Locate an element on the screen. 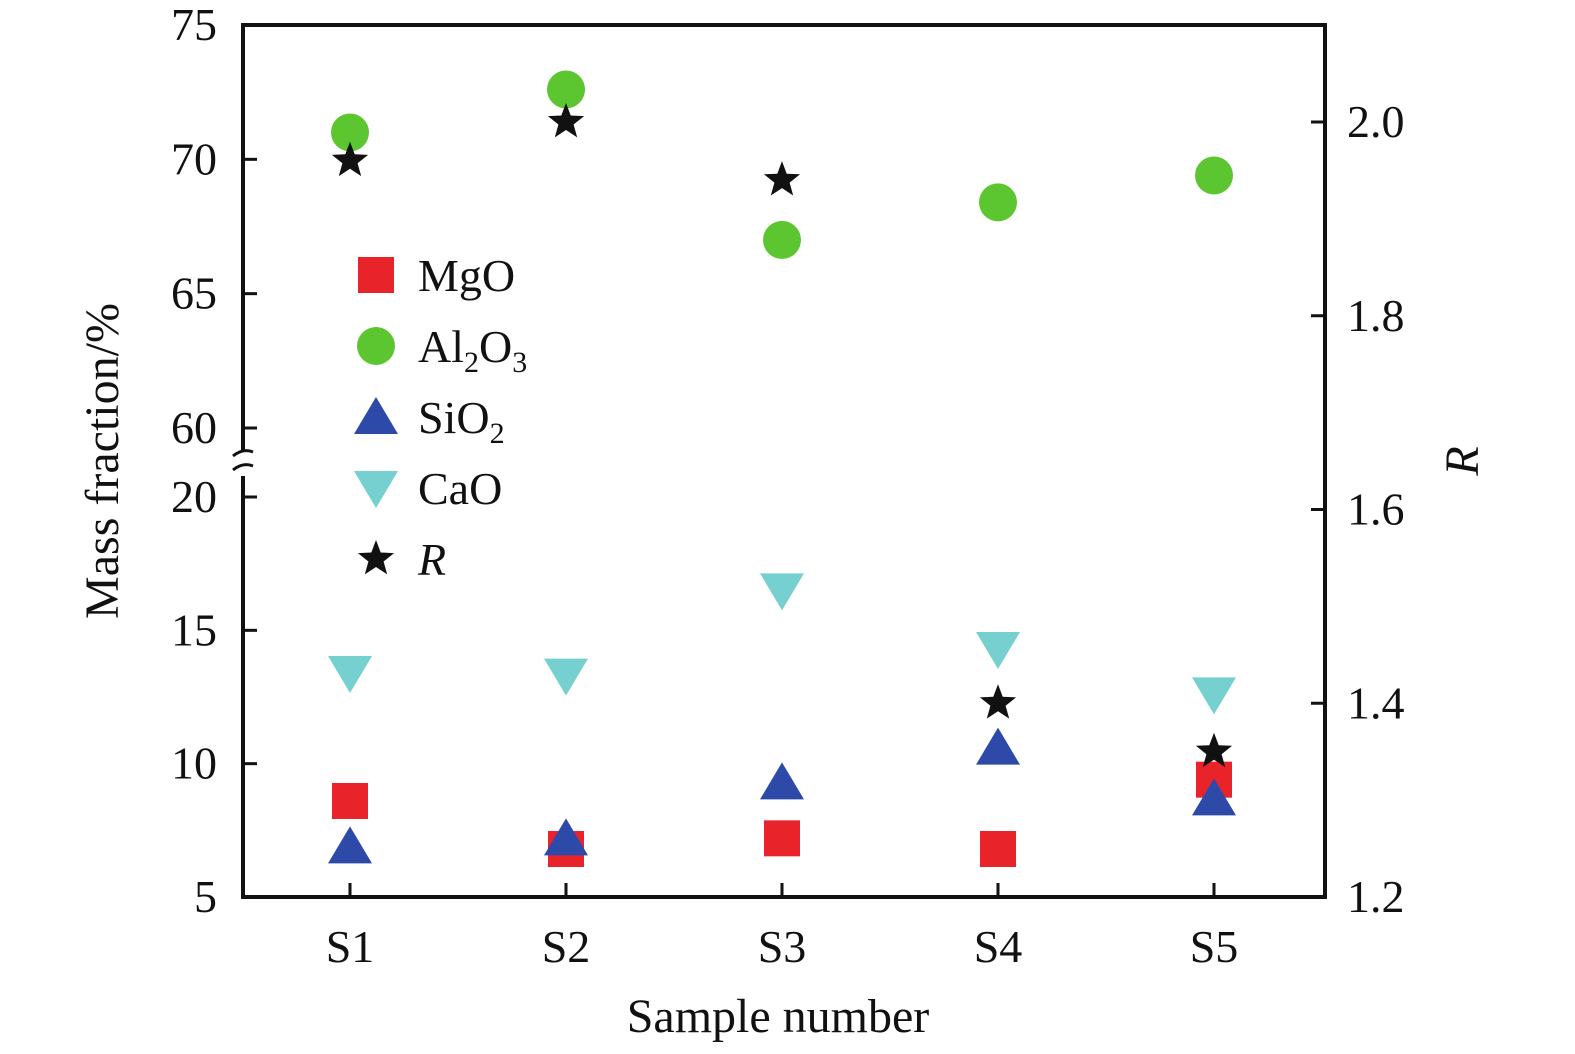 Image resolution: width=1575 pixels, height=1054 pixels. x-axis-ticks: S1 S2 S3 S4 S5 is located at coordinates (782, 927).